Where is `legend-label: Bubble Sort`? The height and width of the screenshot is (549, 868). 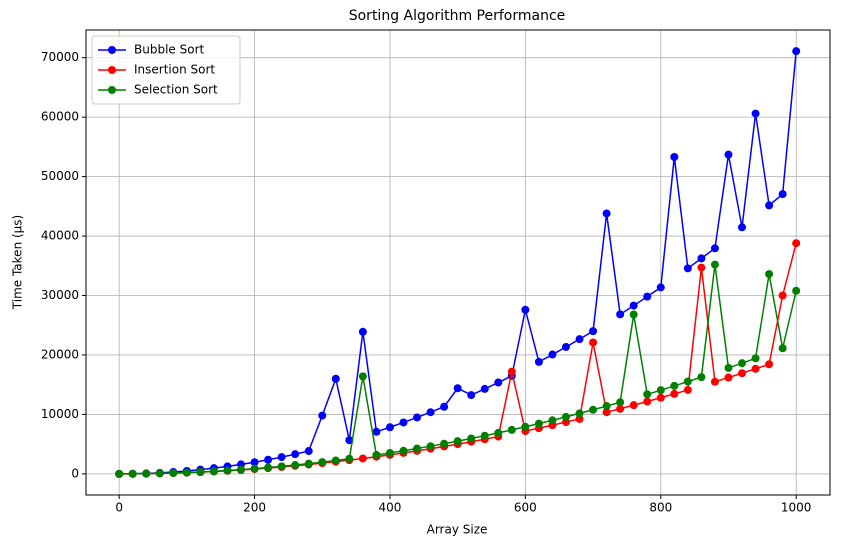 legend-label: Bubble Sort is located at coordinates (169, 50).